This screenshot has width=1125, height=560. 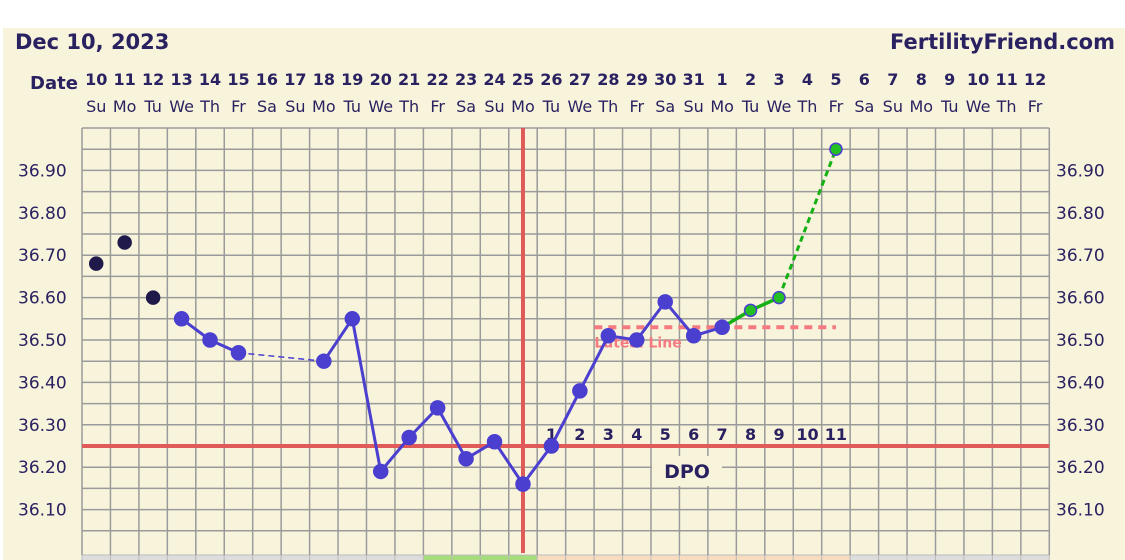 What do you see at coordinates (722, 79) in the screenshot?
I see `date-tick: 1` at bounding box center [722, 79].